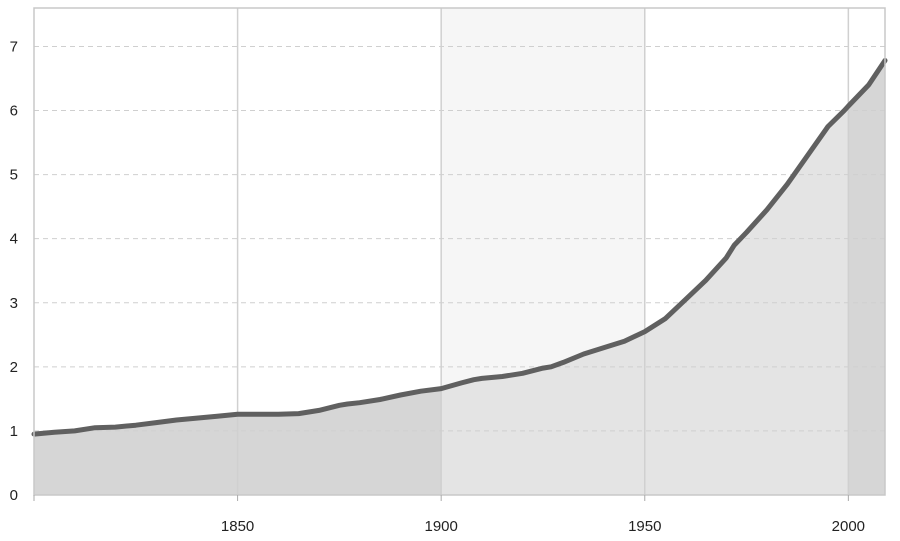 The width and height of the screenshot is (900, 541). Describe the element at coordinates (848, 526) in the screenshot. I see `x-tick-label-2000: 2000` at that location.